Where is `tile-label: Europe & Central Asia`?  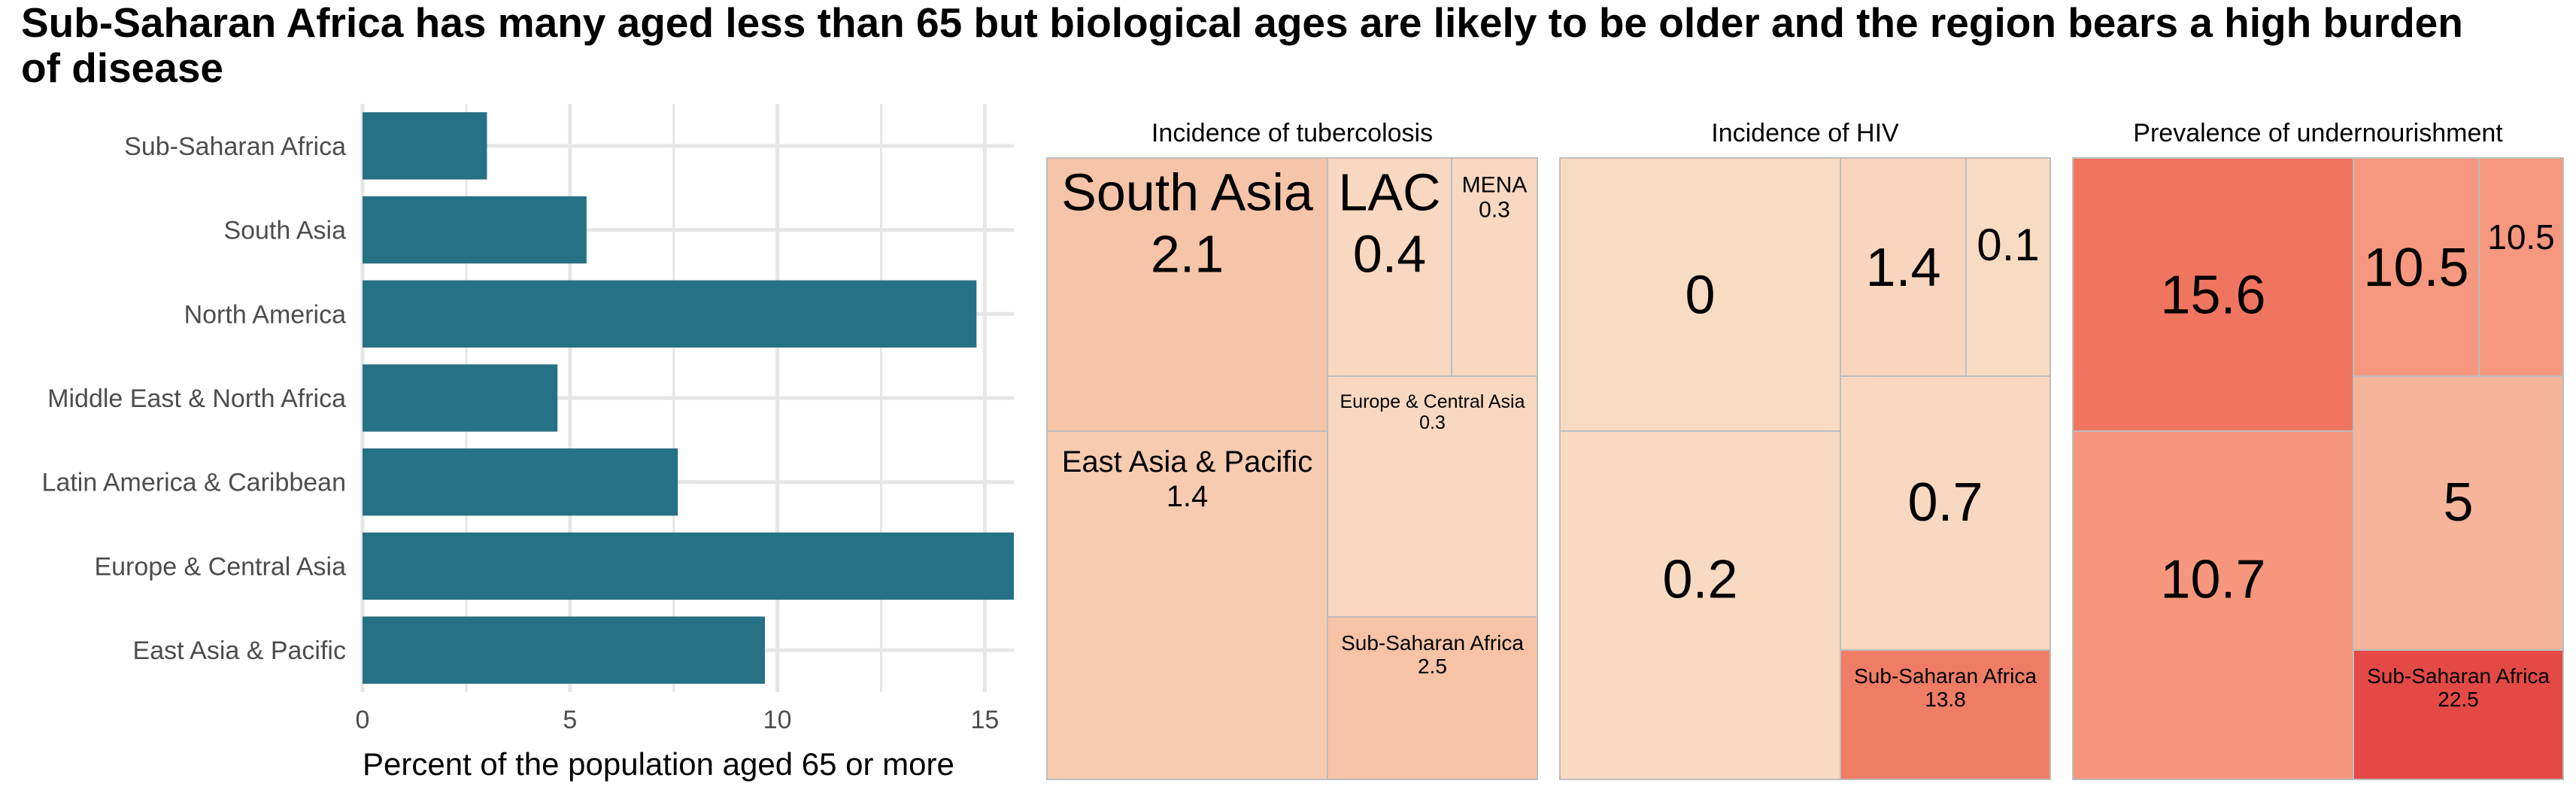 tile-label: Europe & Central Asia is located at coordinates (1432, 401).